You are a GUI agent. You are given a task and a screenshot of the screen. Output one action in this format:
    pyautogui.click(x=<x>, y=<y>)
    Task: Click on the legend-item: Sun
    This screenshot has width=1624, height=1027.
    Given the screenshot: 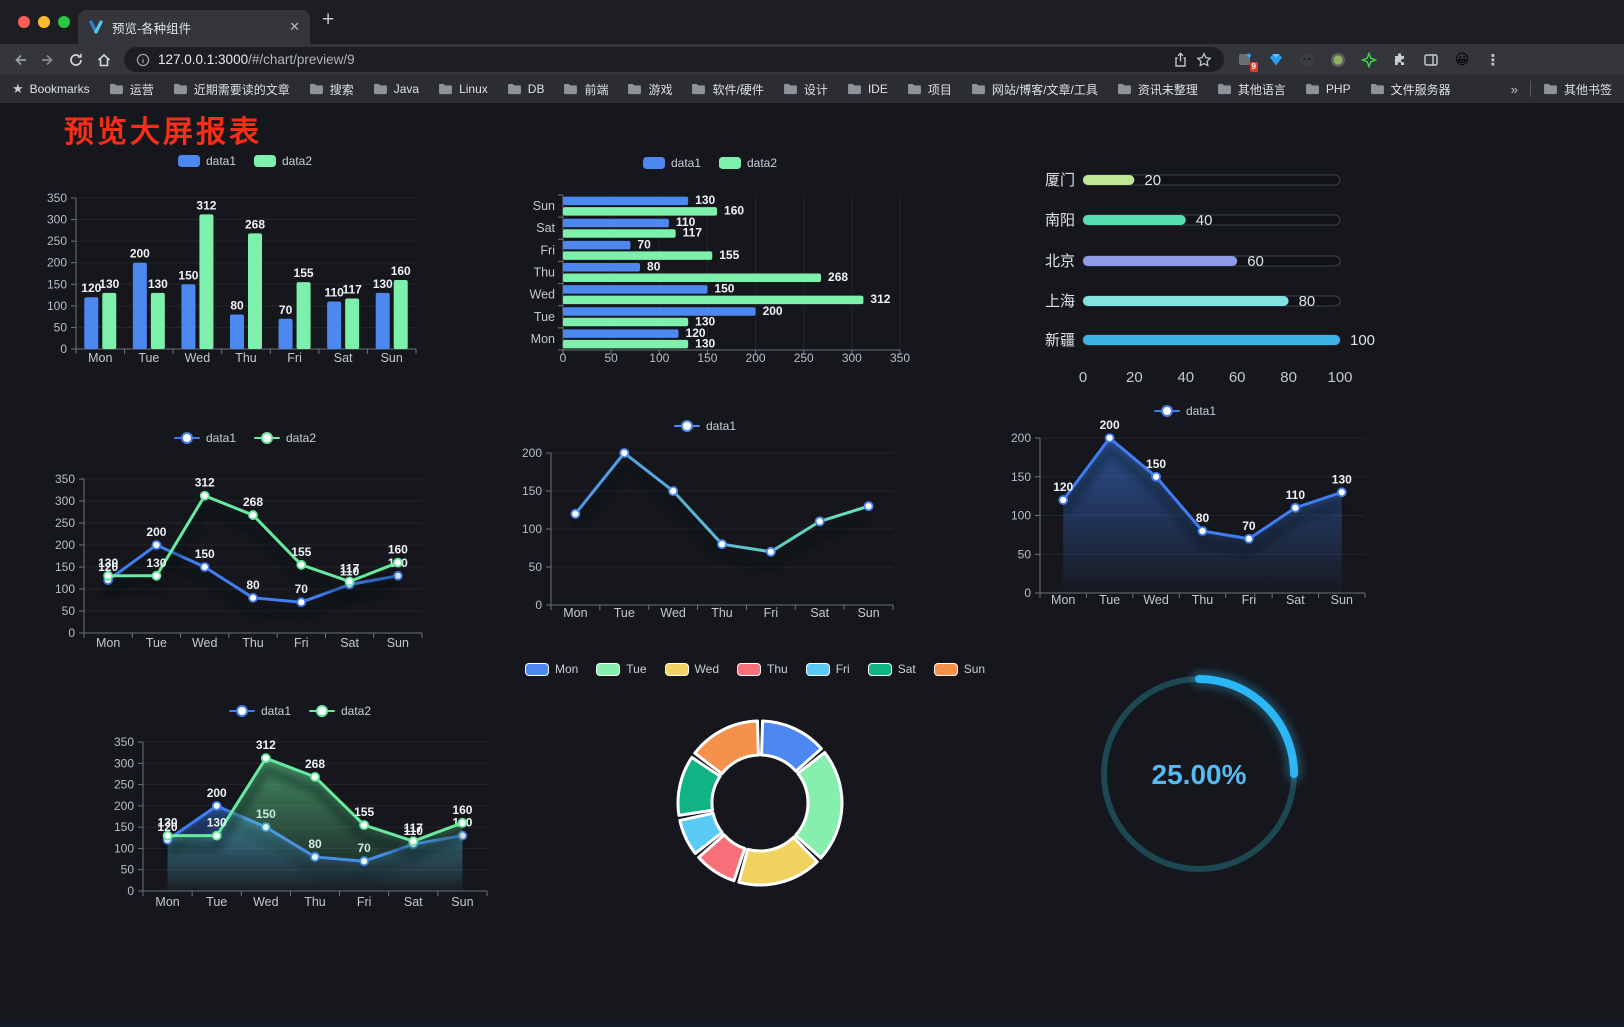 What is the action you would take?
    pyautogui.click(x=959, y=669)
    